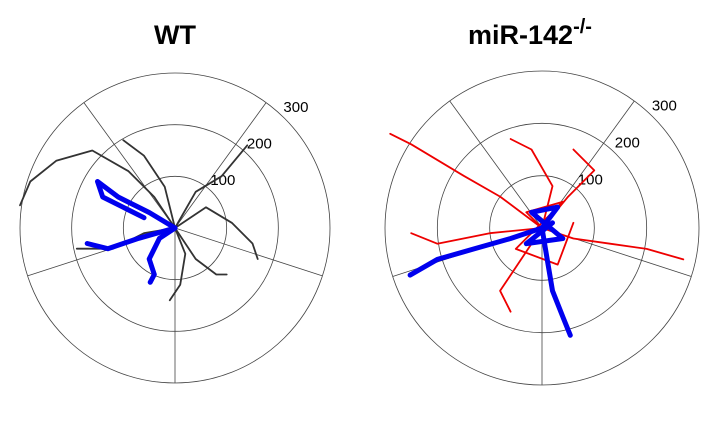 The width and height of the screenshot is (720, 423). What do you see at coordinates (582, 27) in the screenshot?
I see `title-superscript: -/-` at bounding box center [582, 27].